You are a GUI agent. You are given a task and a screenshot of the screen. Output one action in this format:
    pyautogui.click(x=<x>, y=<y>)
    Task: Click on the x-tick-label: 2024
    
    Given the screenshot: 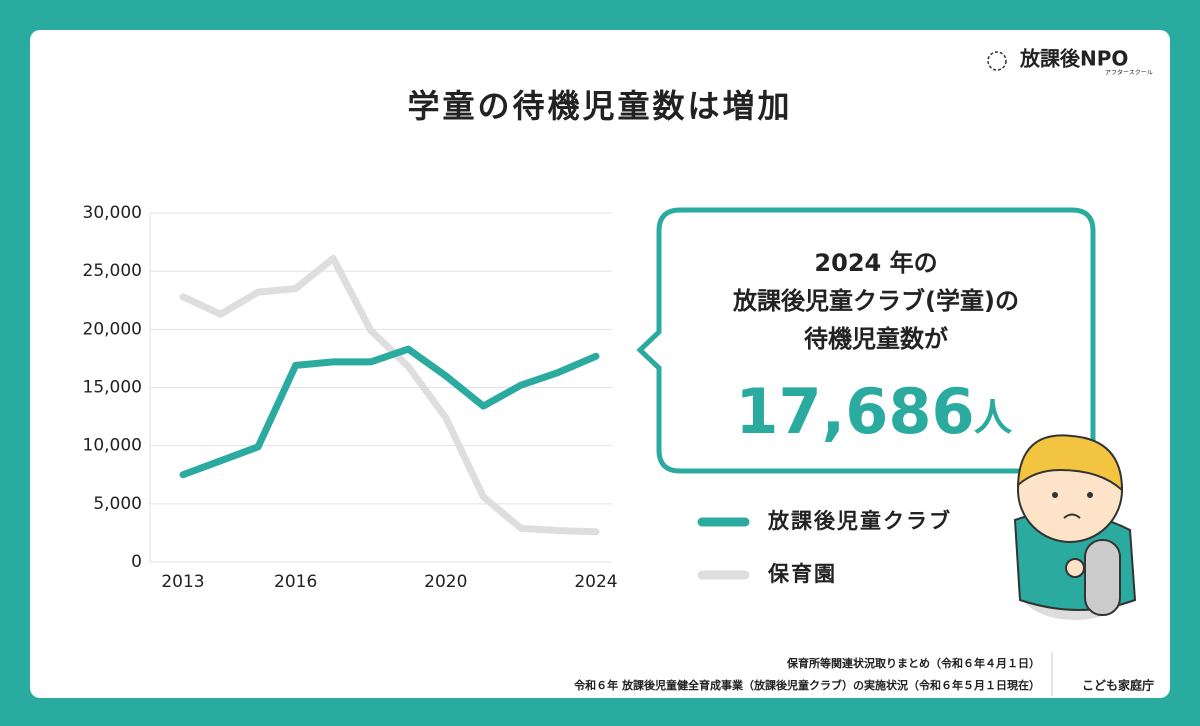 What is the action you would take?
    pyautogui.click(x=595, y=582)
    